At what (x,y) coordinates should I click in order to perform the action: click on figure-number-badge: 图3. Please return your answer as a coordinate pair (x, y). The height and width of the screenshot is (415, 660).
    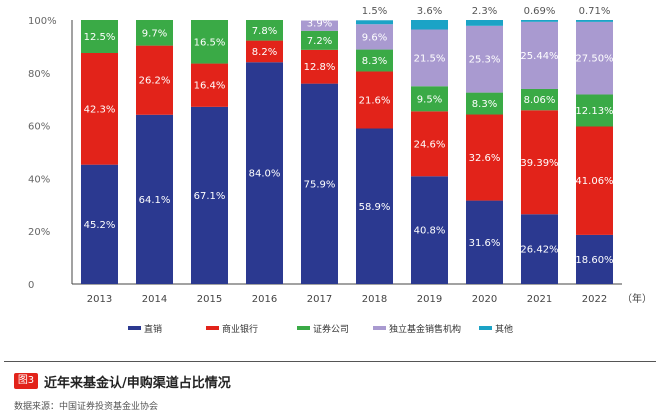
    Looking at the image, I should click on (26, 381).